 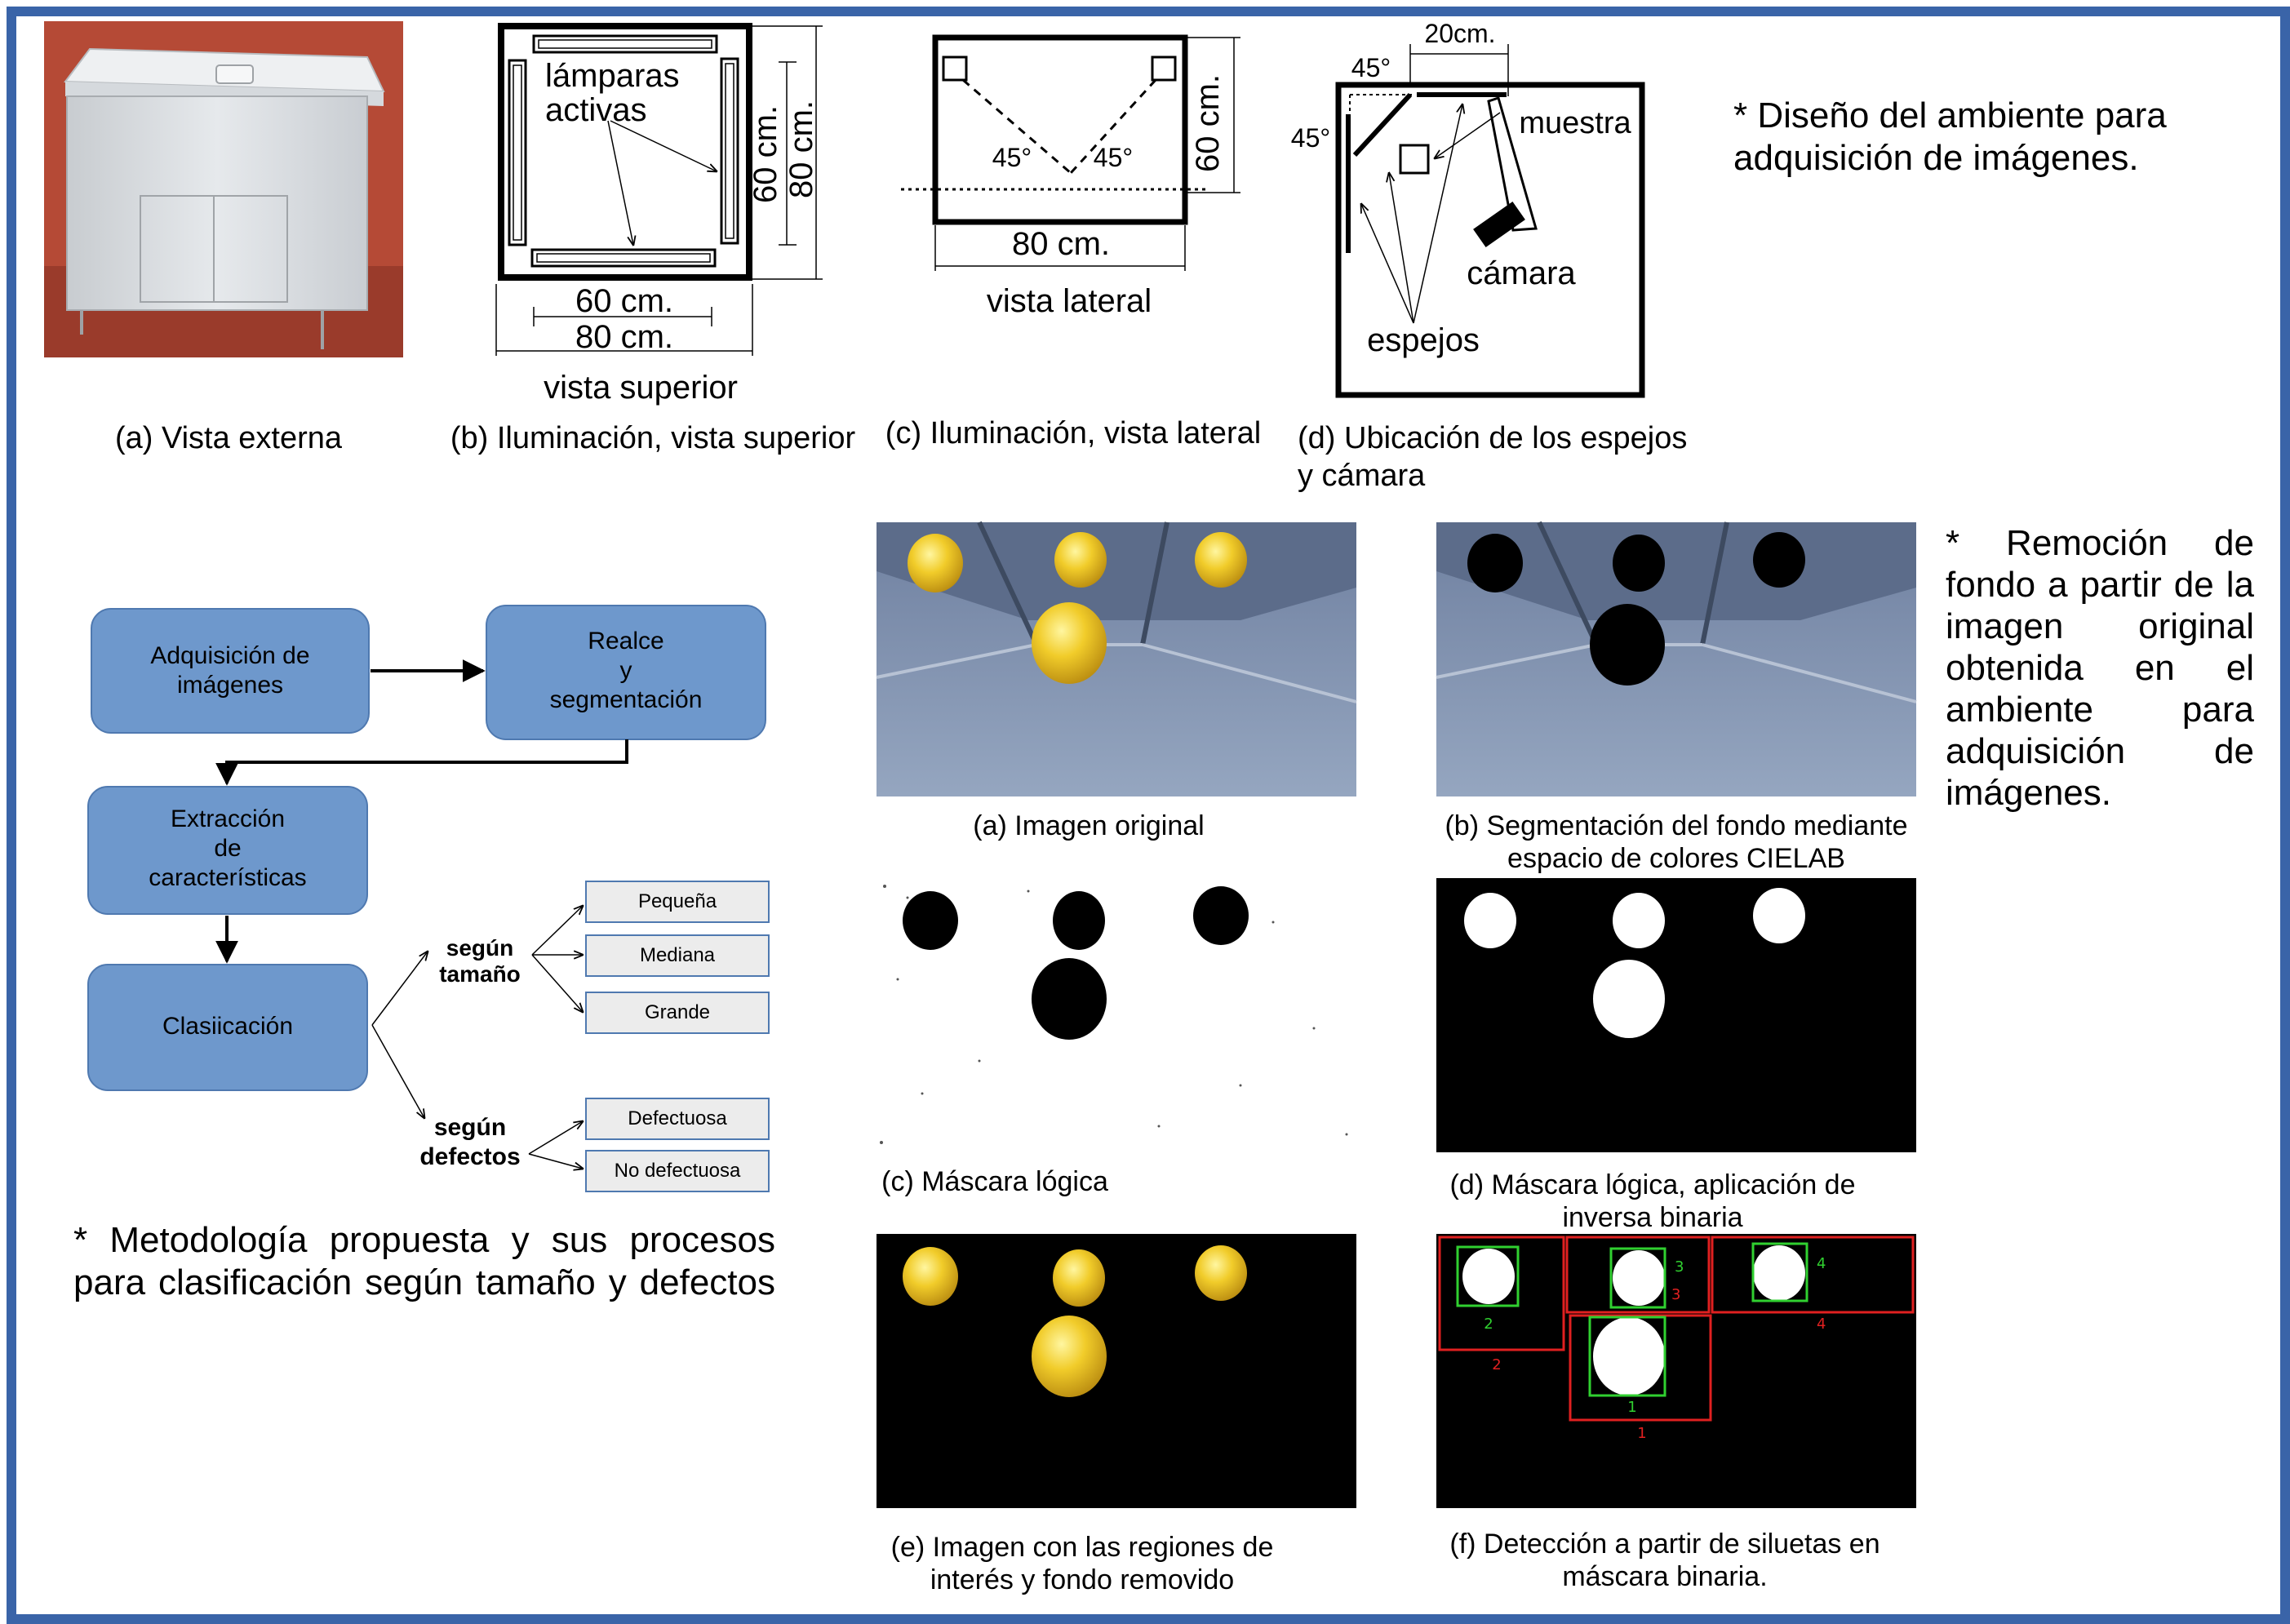 I want to click on image-logical-mask, so click(x=1116, y=1015).